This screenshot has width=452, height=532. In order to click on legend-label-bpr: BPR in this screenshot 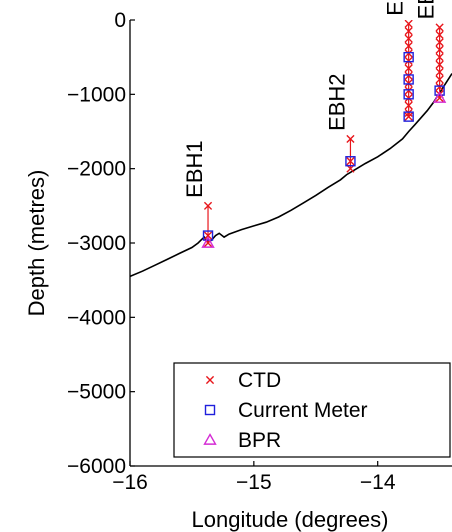, I will do `click(259, 440)`.